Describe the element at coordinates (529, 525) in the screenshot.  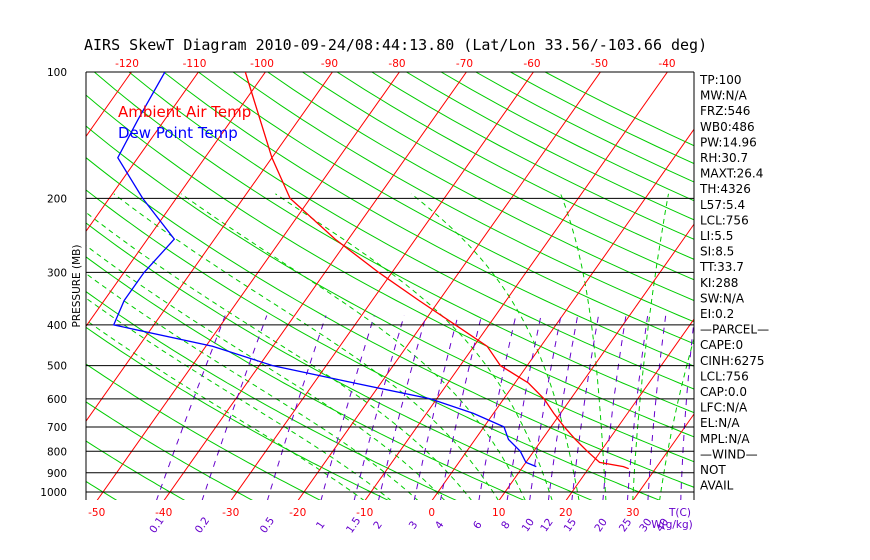
I see `mixing-ratio-tick-label: 10` at that location.